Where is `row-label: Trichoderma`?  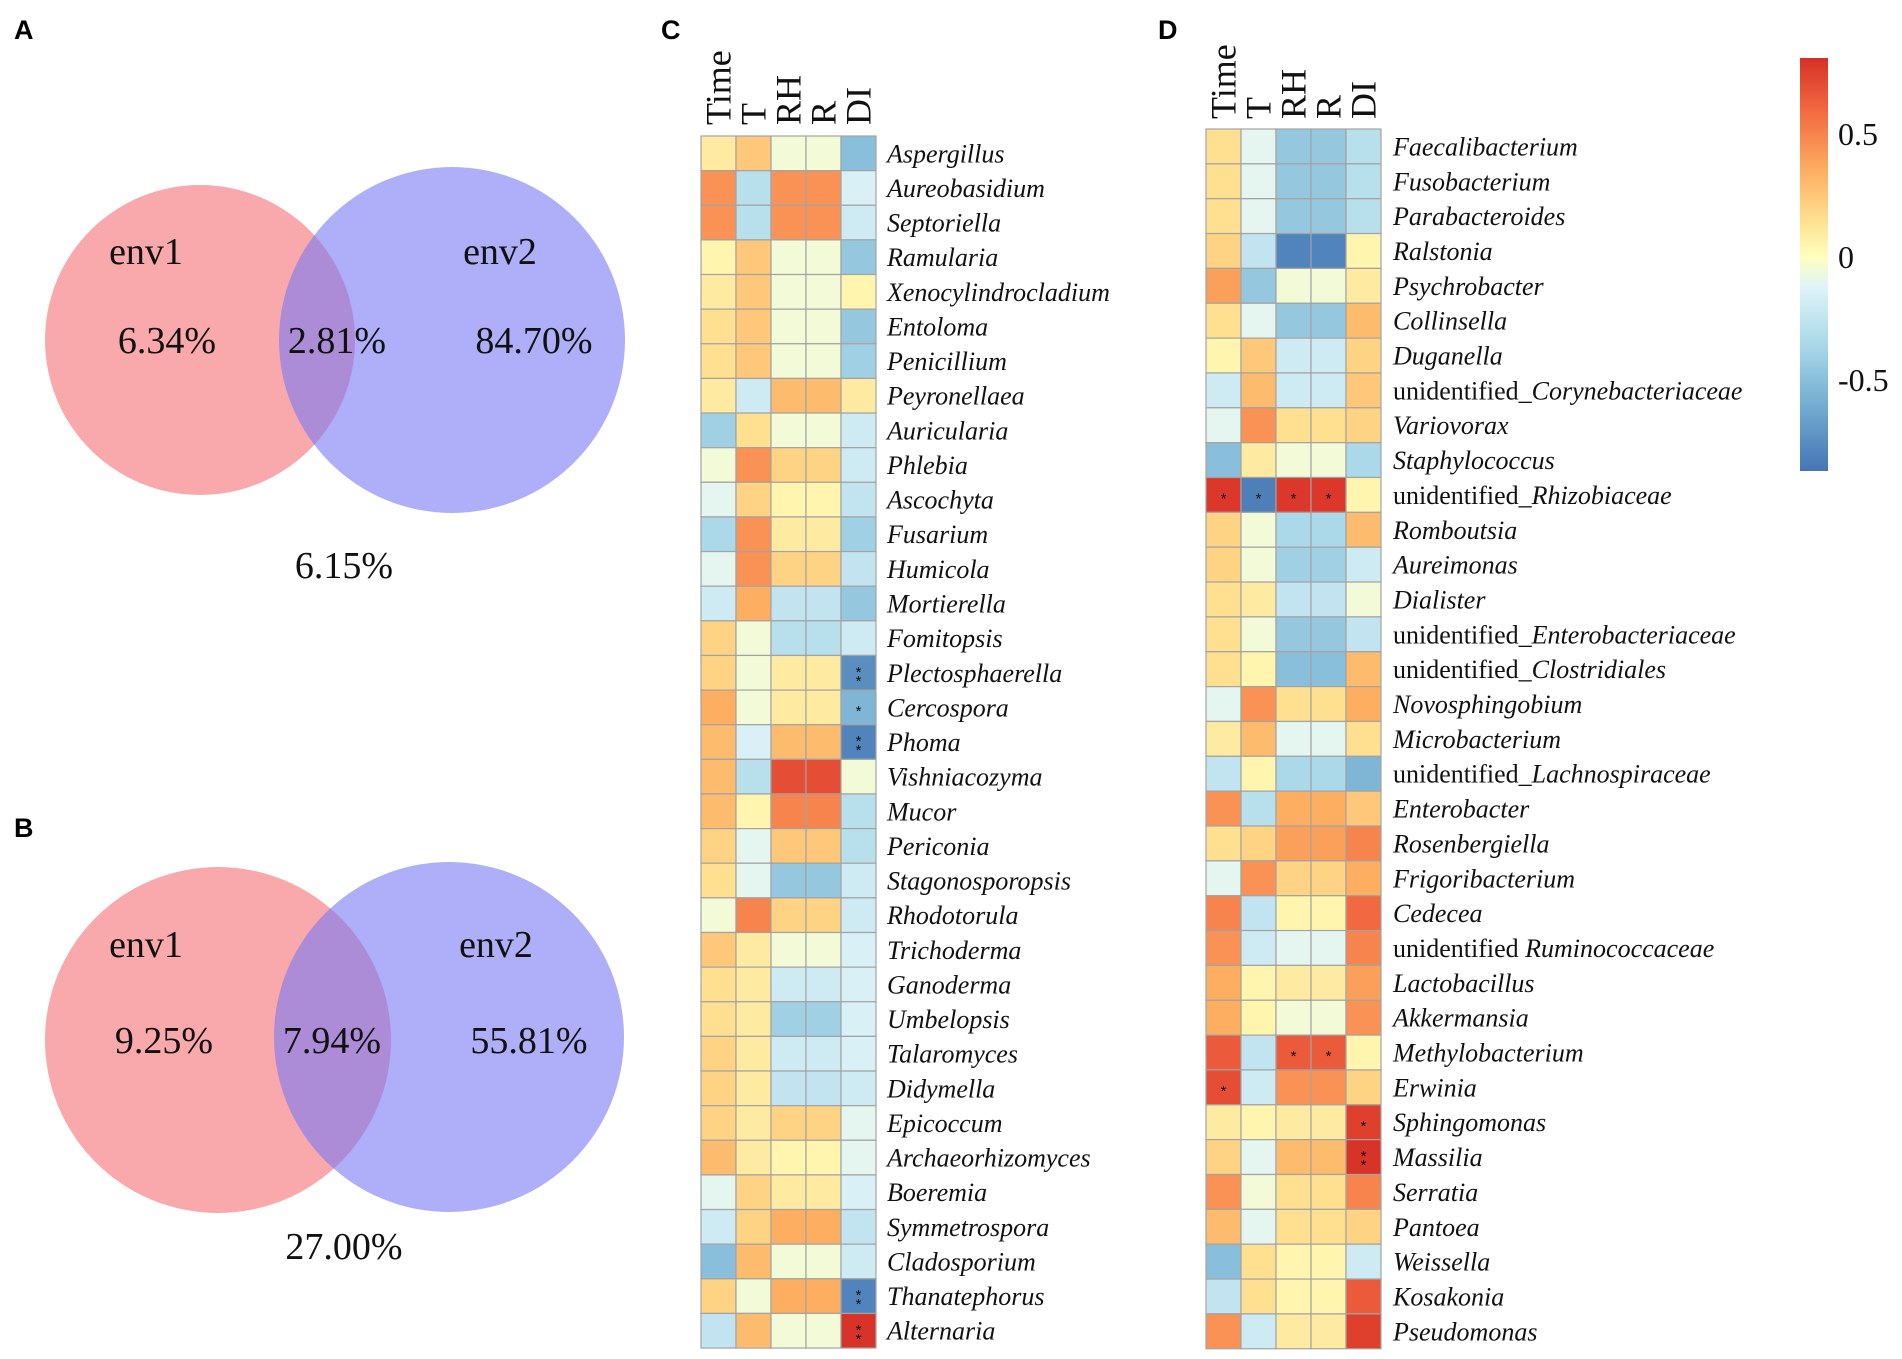
row-label: Trichoderma is located at coordinates (954, 950).